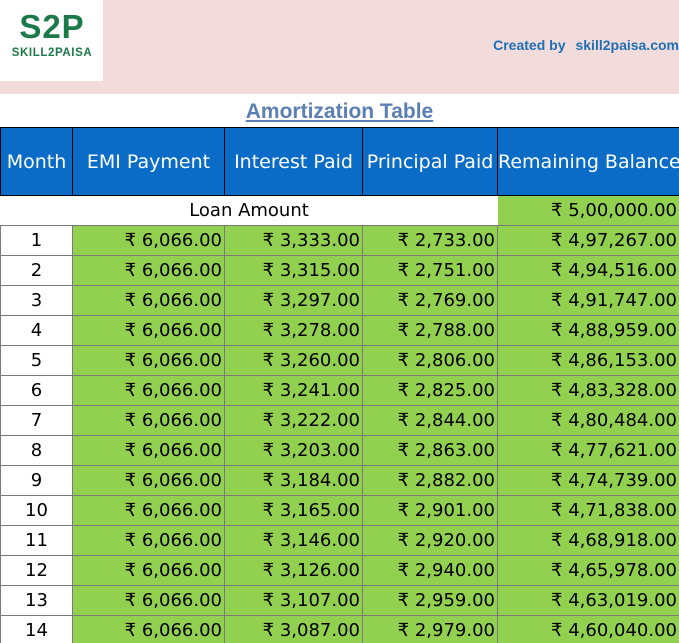  What do you see at coordinates (588, 300) in the screenshot?
I see `balance-cell: ₹ 4,91,747.00` at bounding box center [588, 300].